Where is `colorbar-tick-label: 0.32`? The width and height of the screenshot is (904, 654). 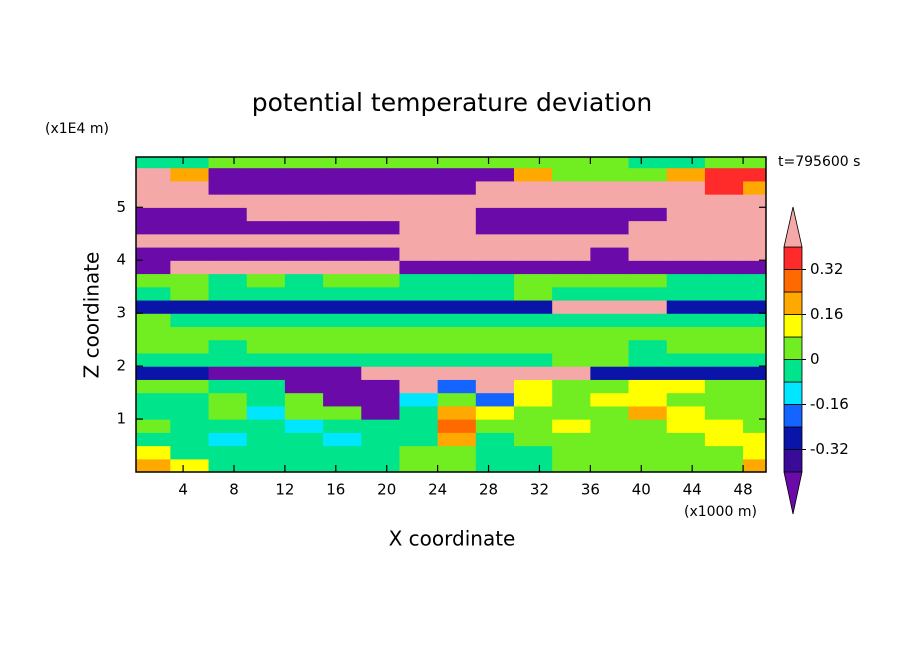 colorbar-tick-label: 0.32 is located at coordinates (826, 269).